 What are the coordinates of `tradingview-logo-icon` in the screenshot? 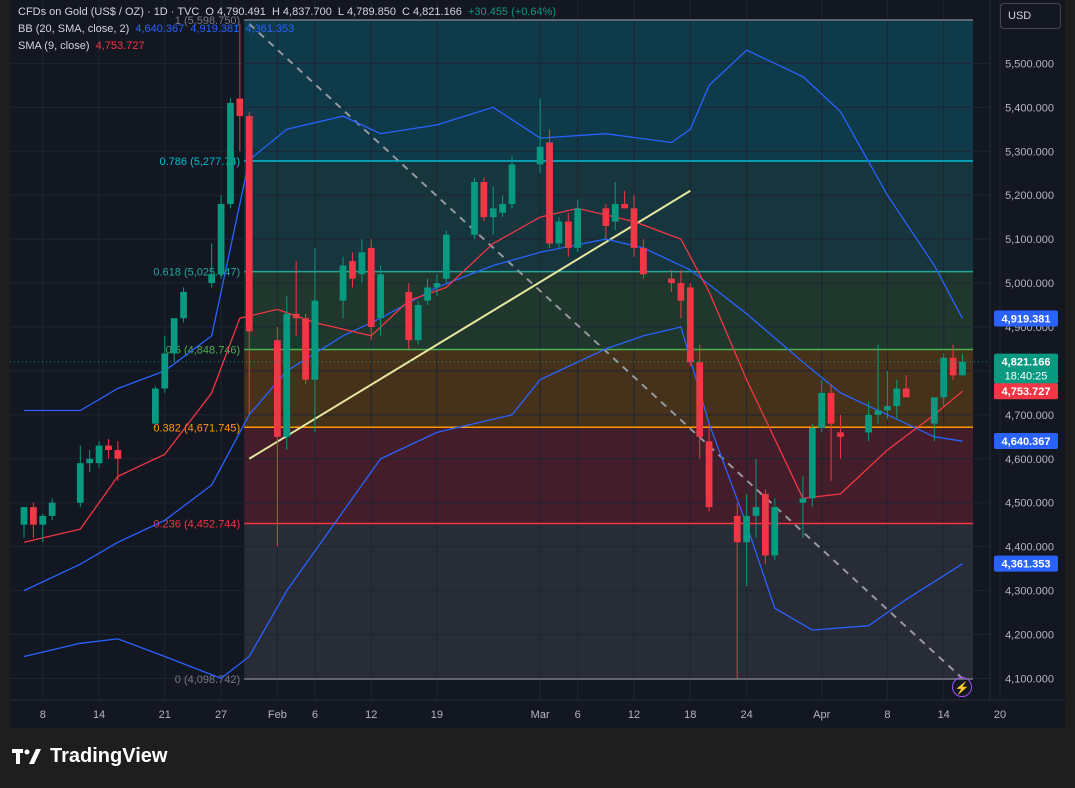 It's located at (26, 756).